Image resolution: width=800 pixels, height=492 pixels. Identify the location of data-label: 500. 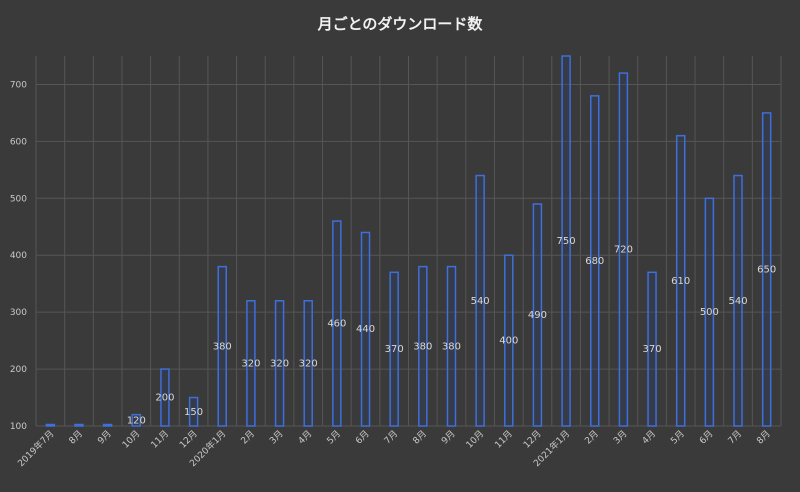
(709, 312).